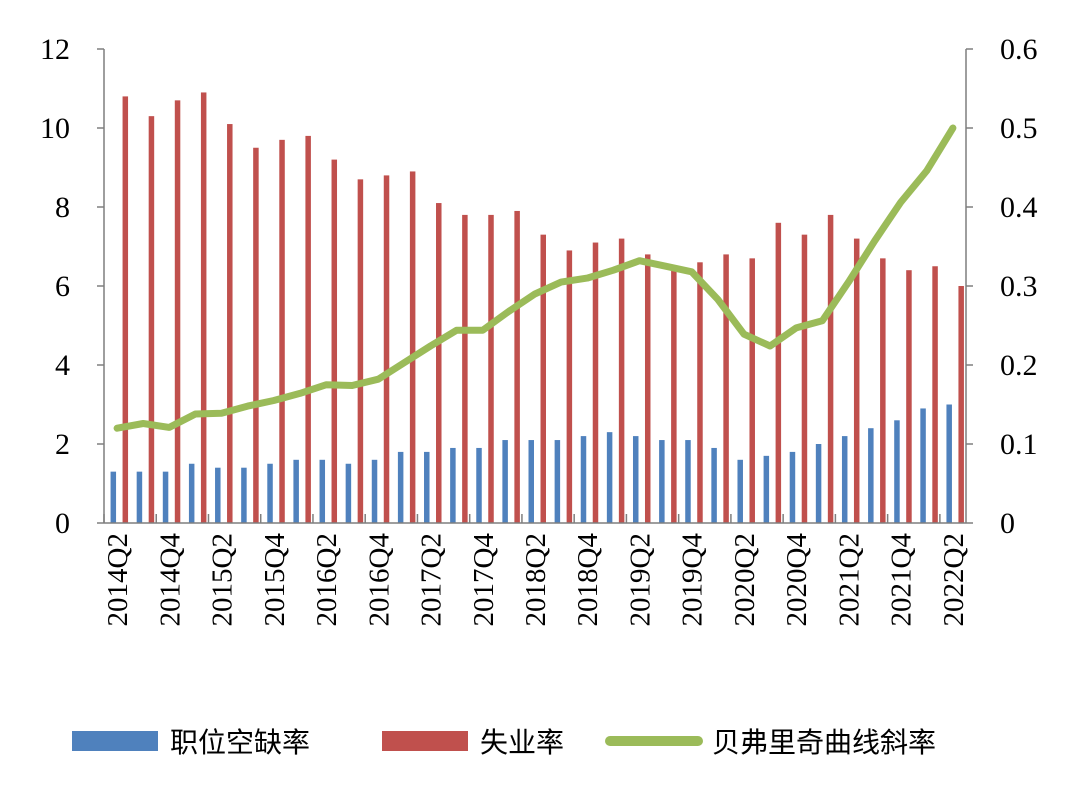  I want to click on bar-vacancy-2016Q2, so click(322, 491).